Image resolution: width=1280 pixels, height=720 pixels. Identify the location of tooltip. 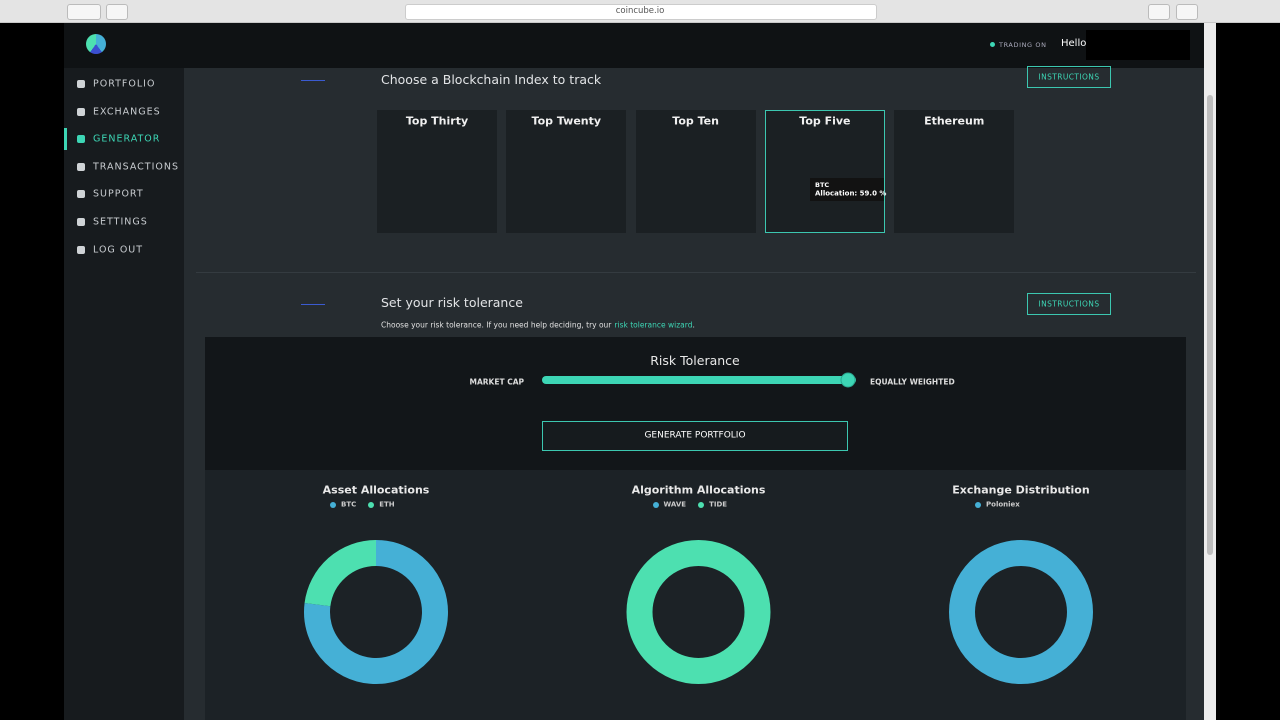
(847, 189).